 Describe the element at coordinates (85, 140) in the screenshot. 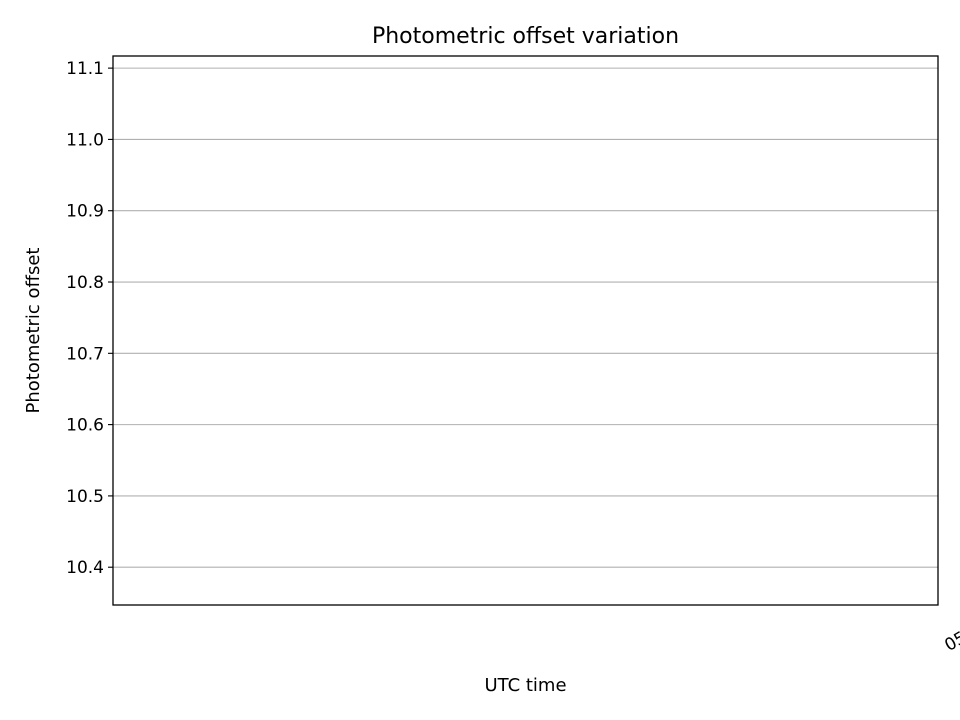

I see `y-tick-label: 11.0` at that location.